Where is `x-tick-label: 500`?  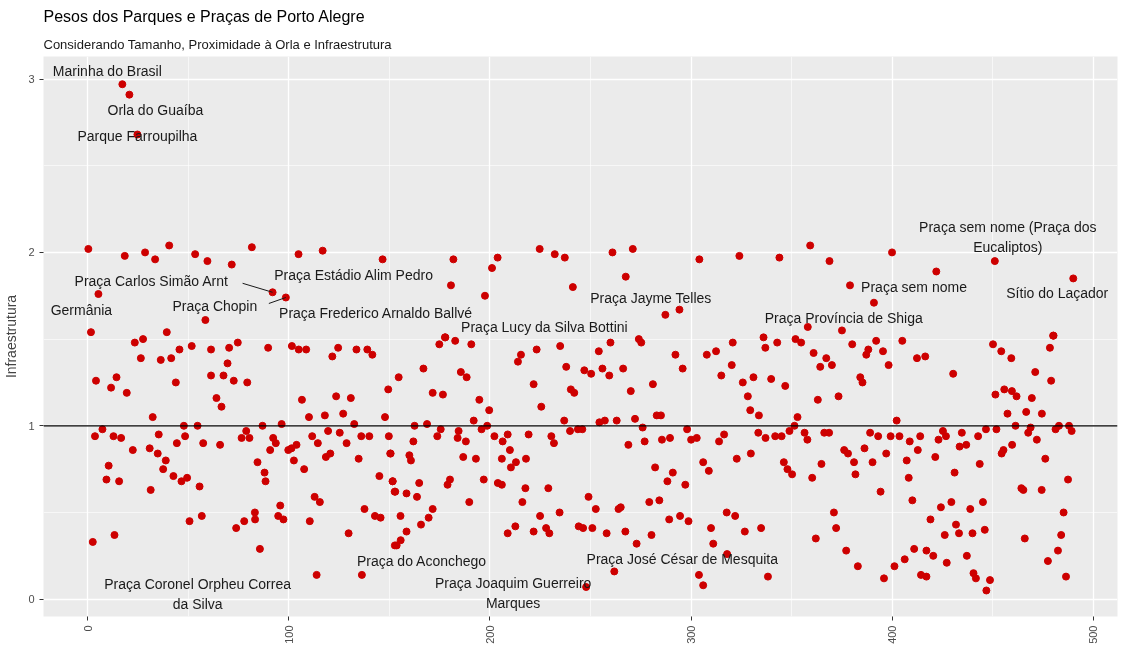
x-tick-label: 500 is located at coordinates (1093, 634).